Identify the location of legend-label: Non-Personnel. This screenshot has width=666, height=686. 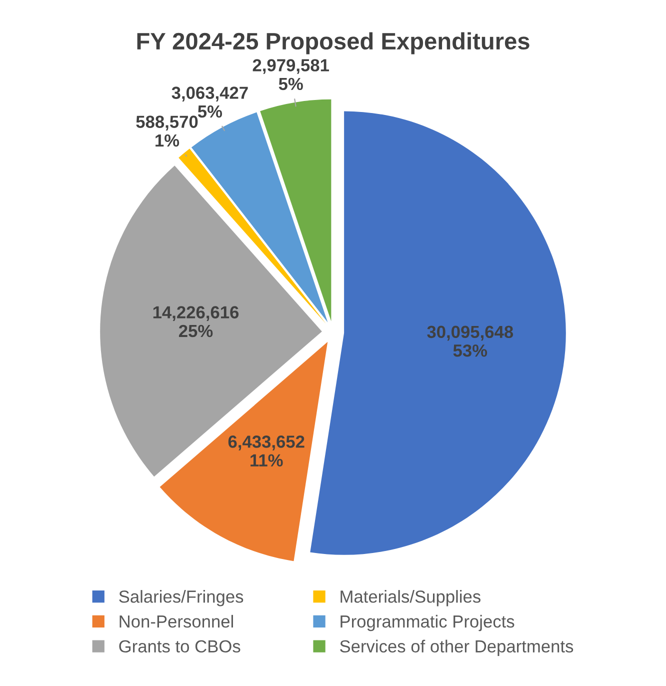
(176, 621).